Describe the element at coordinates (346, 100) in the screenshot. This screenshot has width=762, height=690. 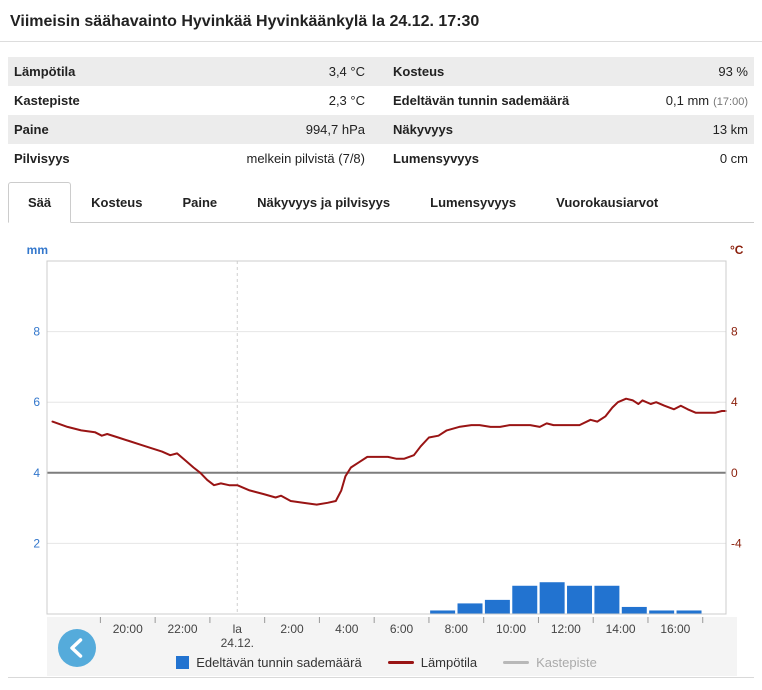
I see `obs-value: 2,3 °C` at that location.